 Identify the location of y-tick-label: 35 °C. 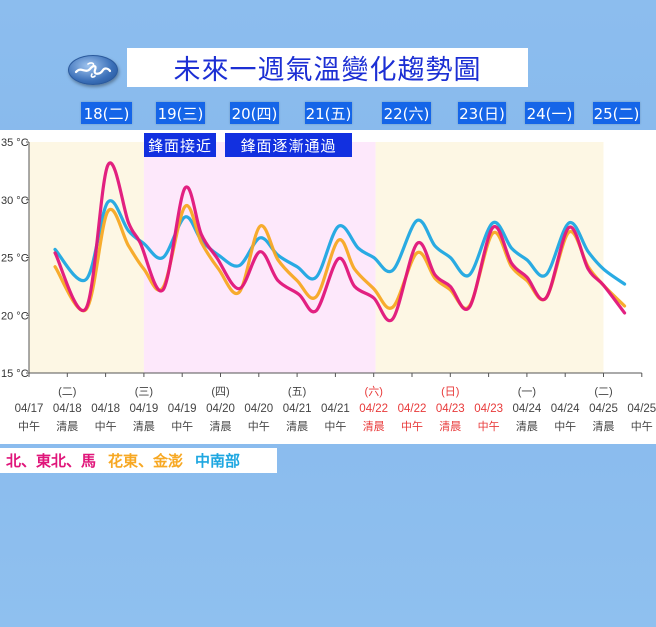
(15, 143).